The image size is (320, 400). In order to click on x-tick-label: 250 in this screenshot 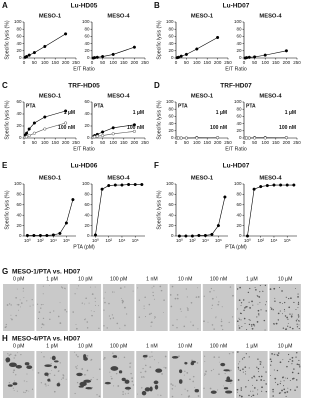, I will do `click(145, 62)`.